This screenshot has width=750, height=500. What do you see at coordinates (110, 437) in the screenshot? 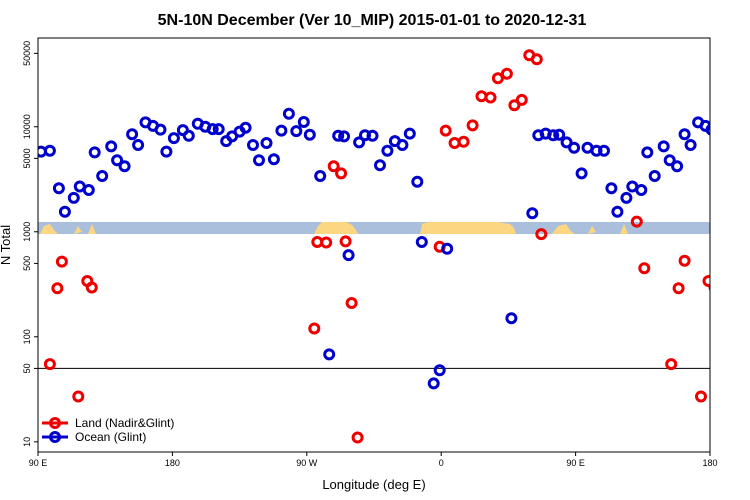
I see `legend-label-ocean: Ocean (Glint)` at bounding box center [110, 437].